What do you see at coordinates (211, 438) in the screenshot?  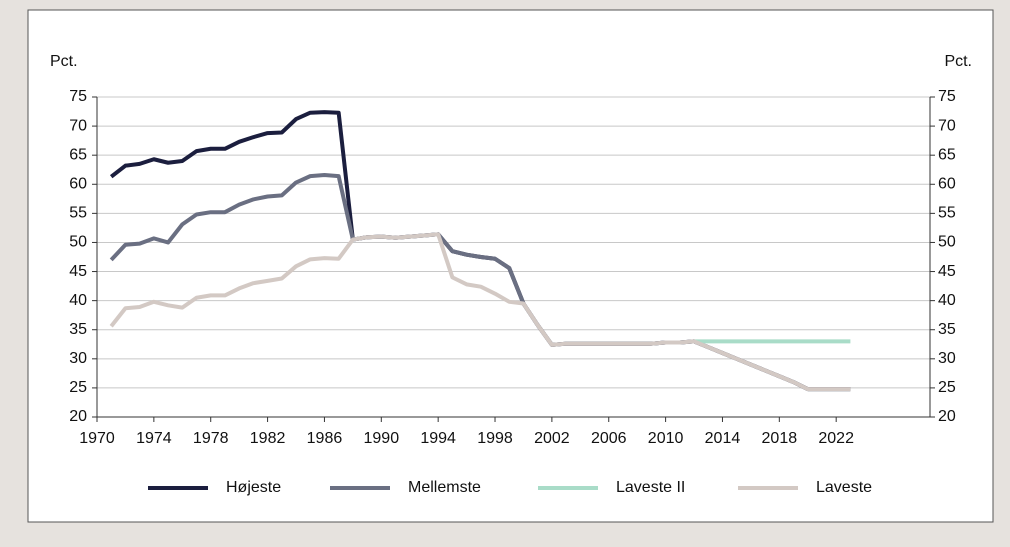 I see `x-tick-label: 1978` at bounding box center [211, 438].